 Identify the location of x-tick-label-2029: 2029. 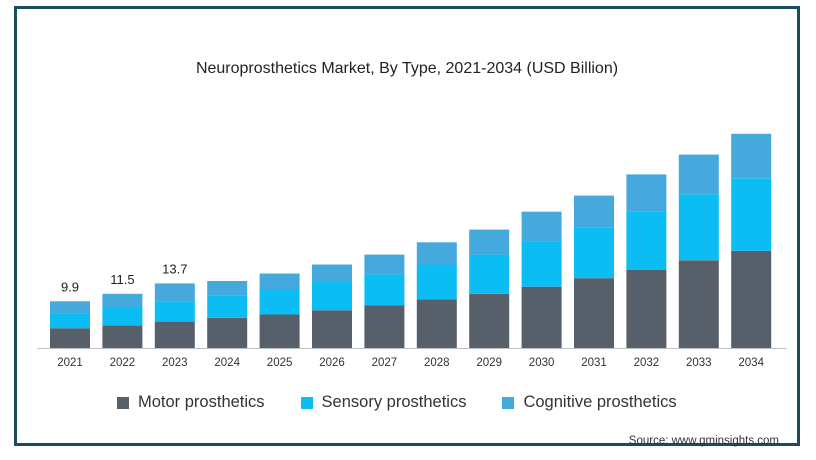
(489, 363).